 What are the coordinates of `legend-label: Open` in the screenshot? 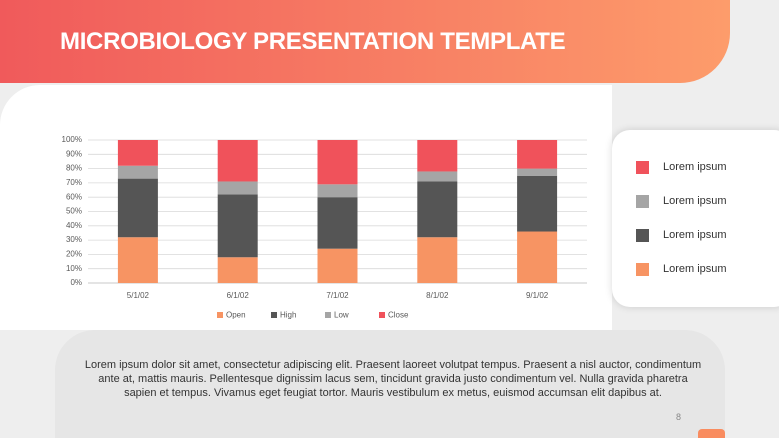 It's located at (236, 315).